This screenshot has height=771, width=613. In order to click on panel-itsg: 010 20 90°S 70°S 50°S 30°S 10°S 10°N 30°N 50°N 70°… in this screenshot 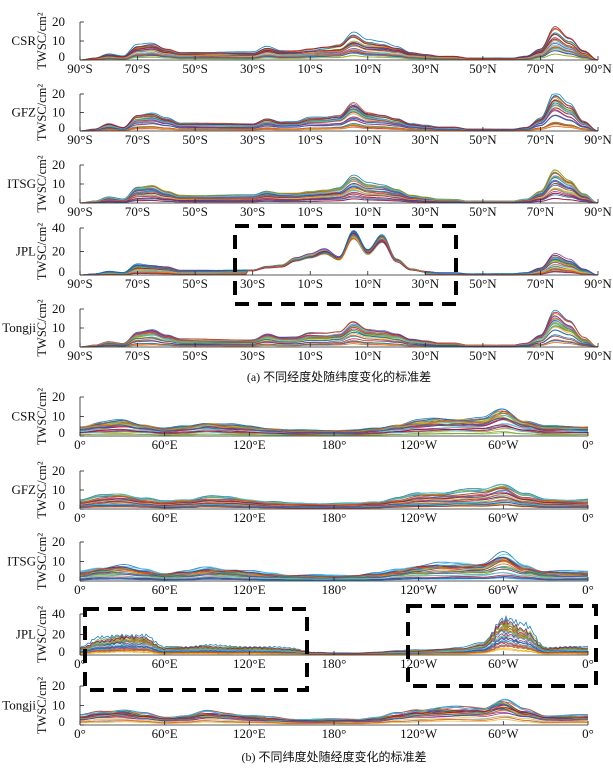, I will do `click(309, 187)`.